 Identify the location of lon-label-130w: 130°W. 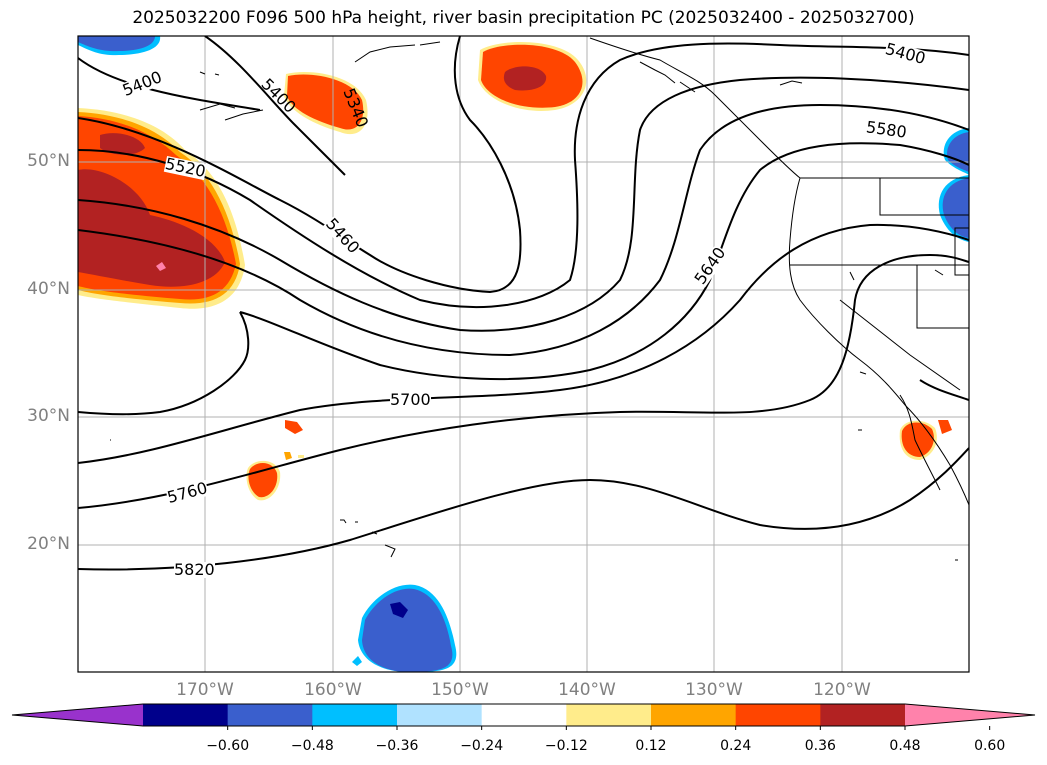
(714, 690).